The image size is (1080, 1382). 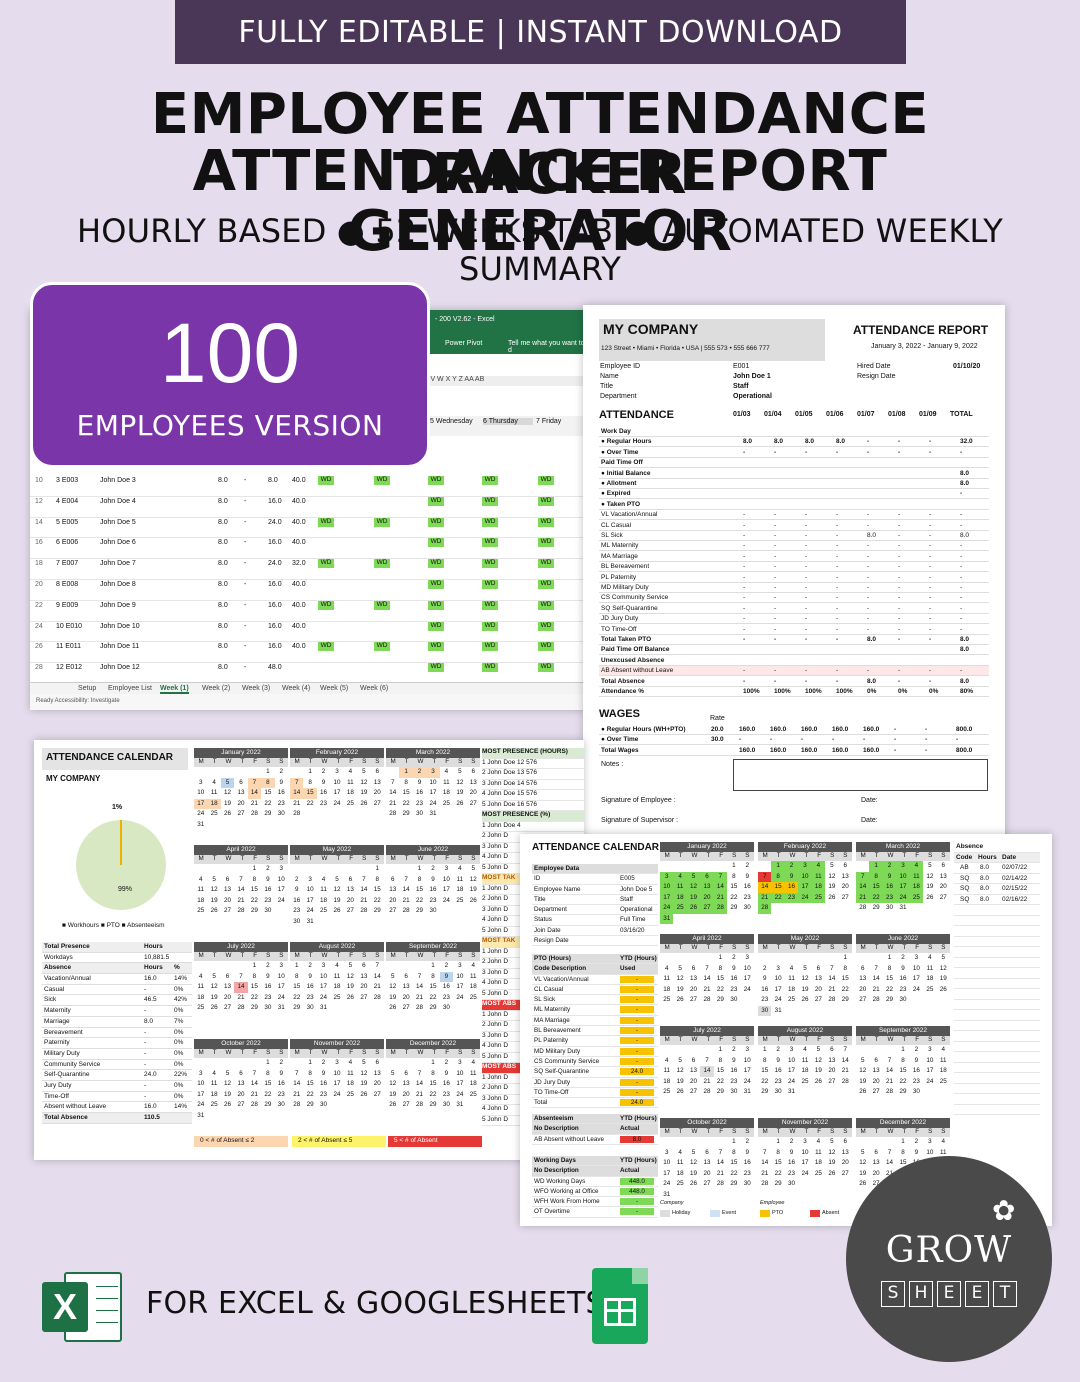 I want to click on day-cell: 24, so click(x=446, y=900).